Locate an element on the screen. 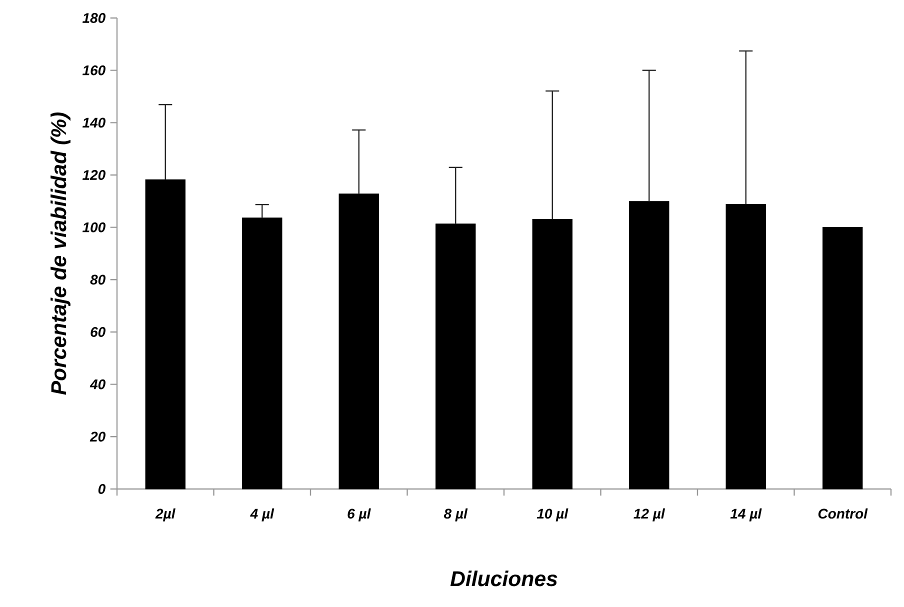 The image size is (904, 607). x-tick-label: 12 µl is located at coordinates (650, 515).